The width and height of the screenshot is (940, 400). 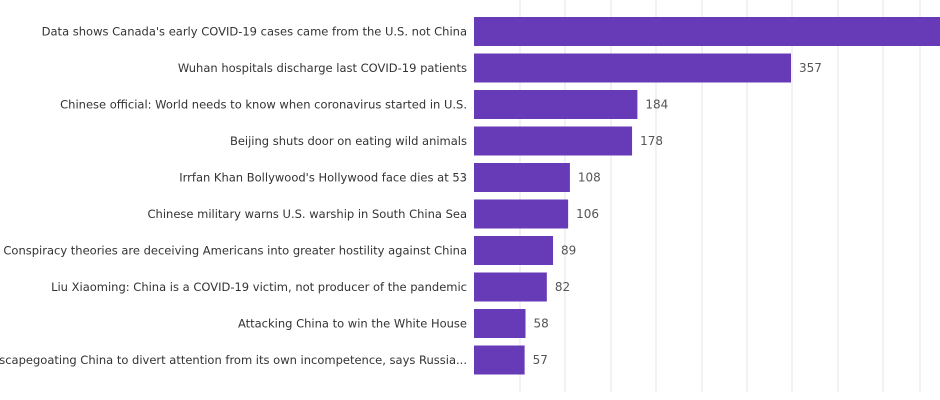 What do you see at coordinates (540, 360) in the screenshot?
I see `value-label: 57` at bounding box center [540, 360].